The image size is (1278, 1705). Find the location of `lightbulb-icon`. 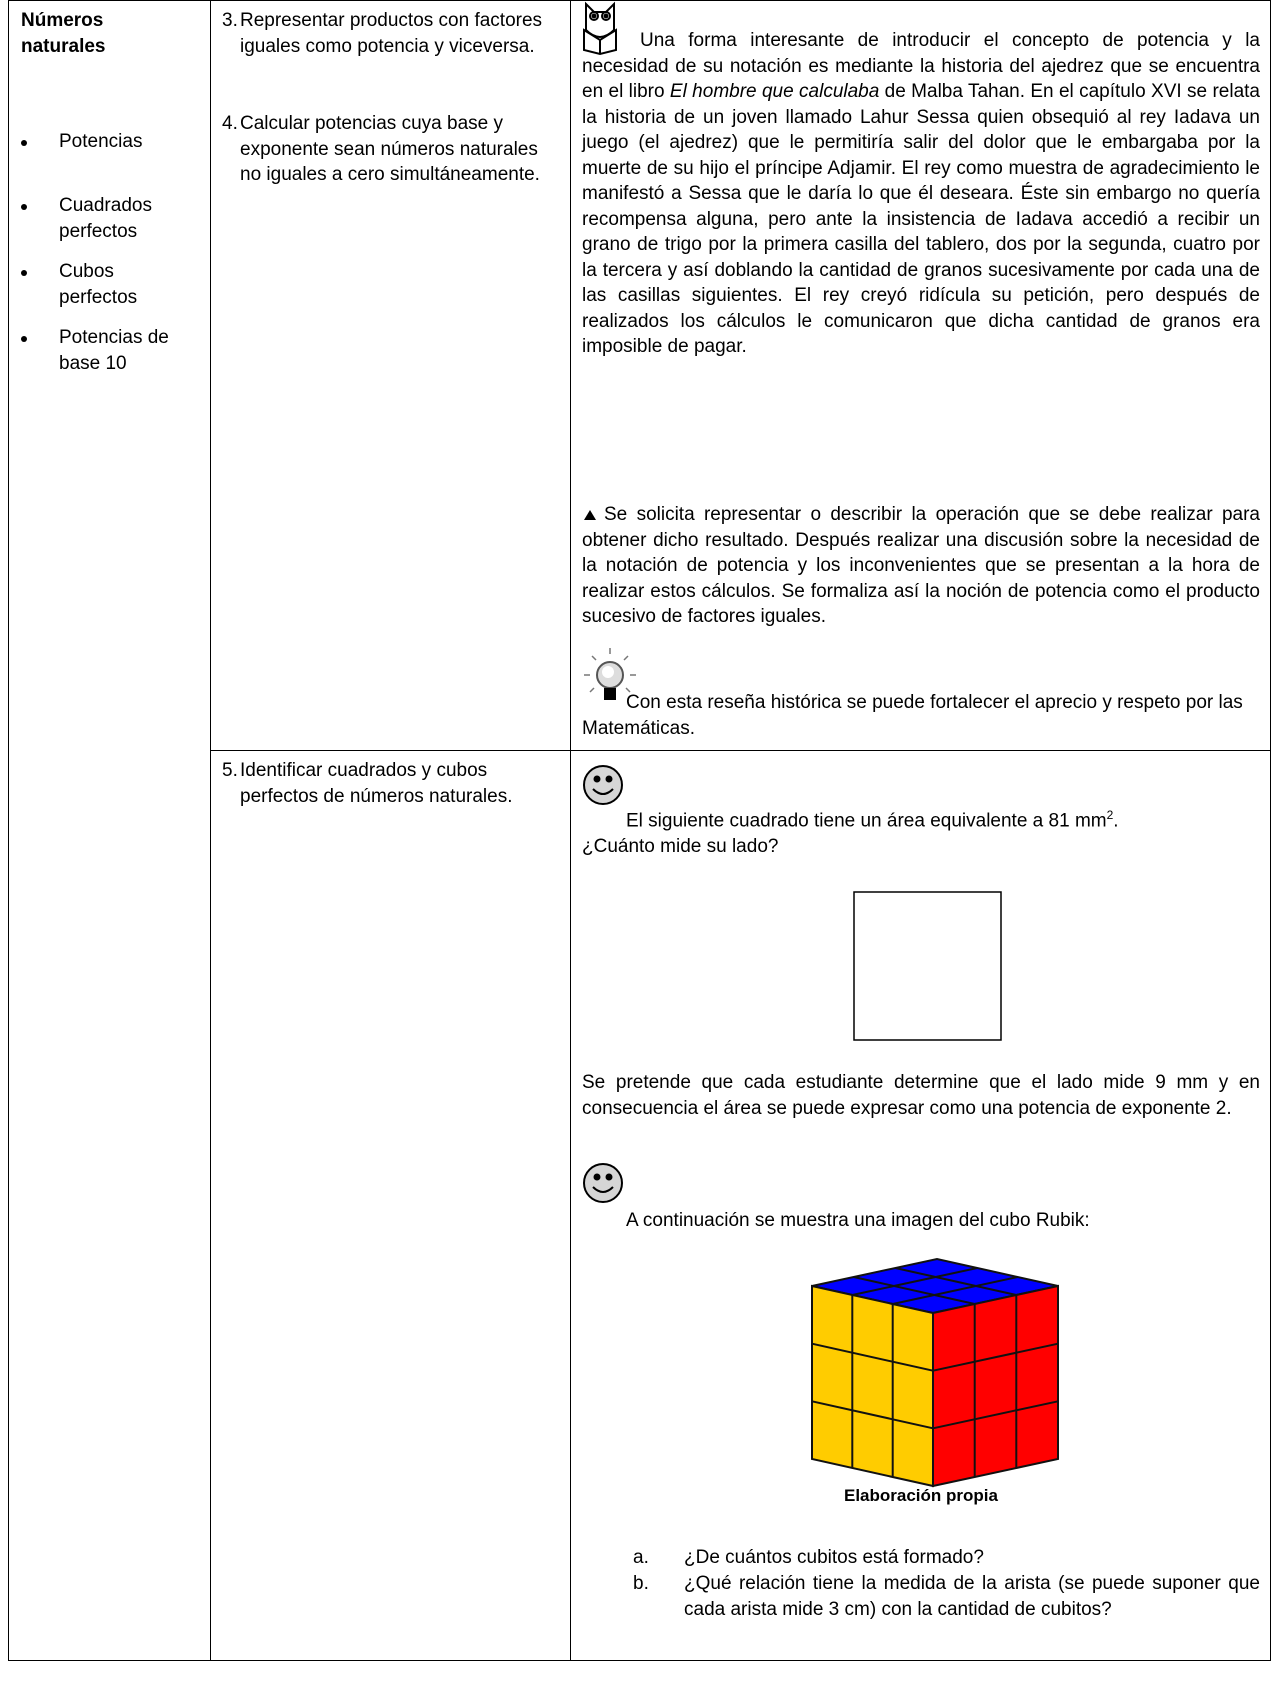

lightbulb-icon is located at coordinates (610, 674).